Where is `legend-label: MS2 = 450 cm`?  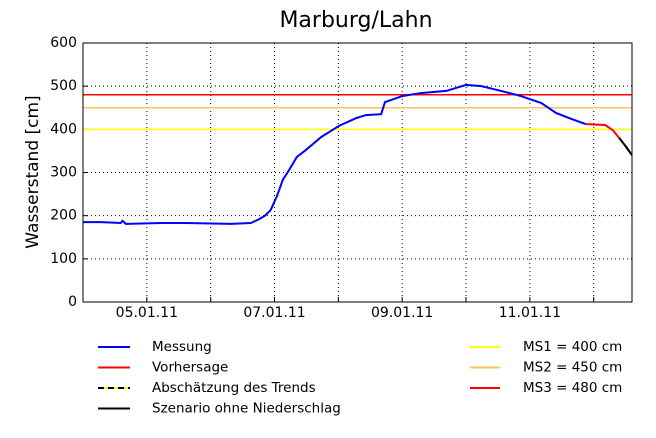 legend-label: MS2 = 450 cm is located at coordinates (572, 368).